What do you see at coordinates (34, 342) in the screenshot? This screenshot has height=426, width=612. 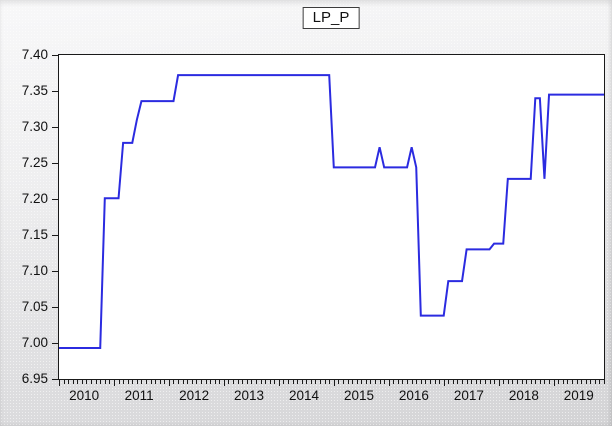 I see `y-axis-label: 7.00` at bounding box center [34, 342].